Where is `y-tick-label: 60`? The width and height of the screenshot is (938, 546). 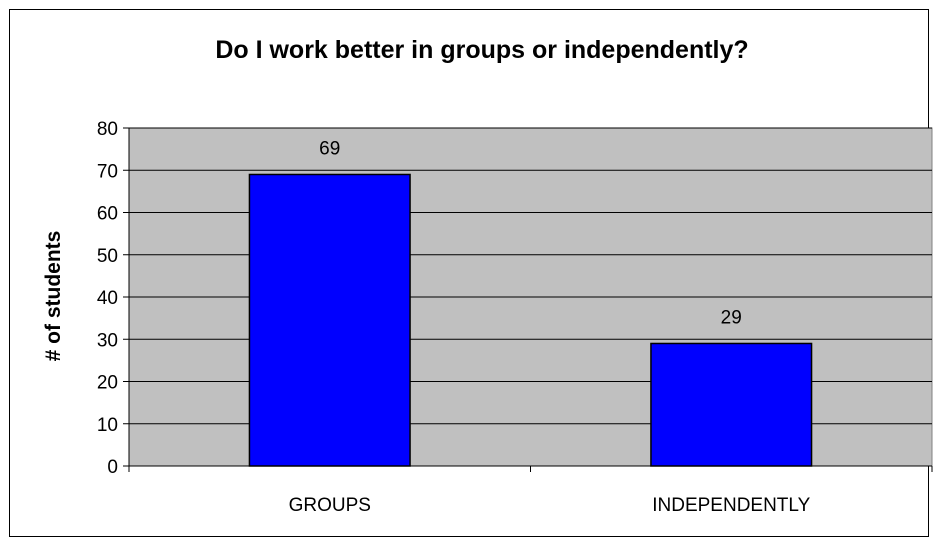 y-tick-label: 60 is located at coordinates (107, 214).